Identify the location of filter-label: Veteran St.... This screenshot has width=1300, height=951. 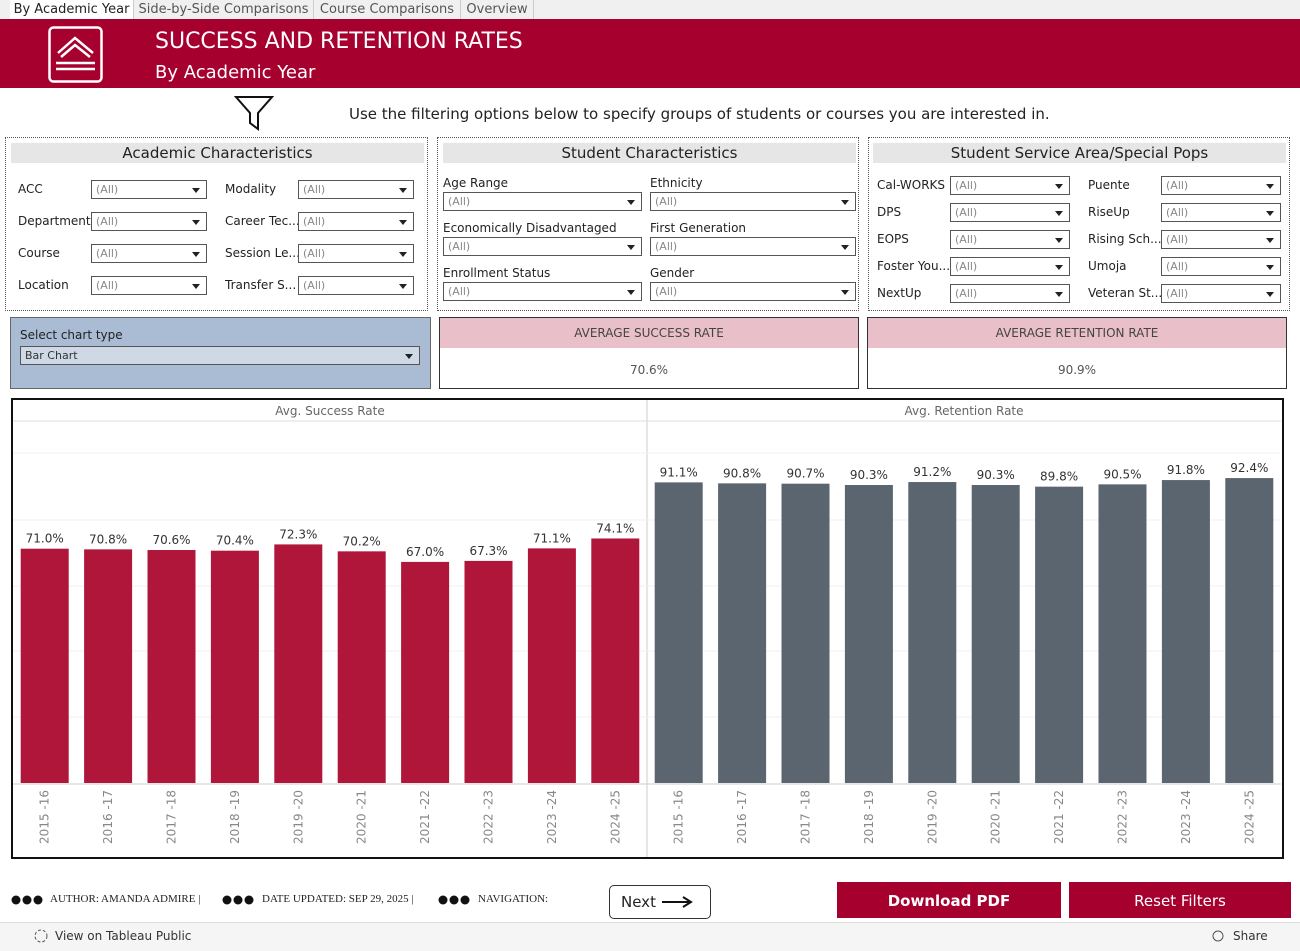
(1125, 293).